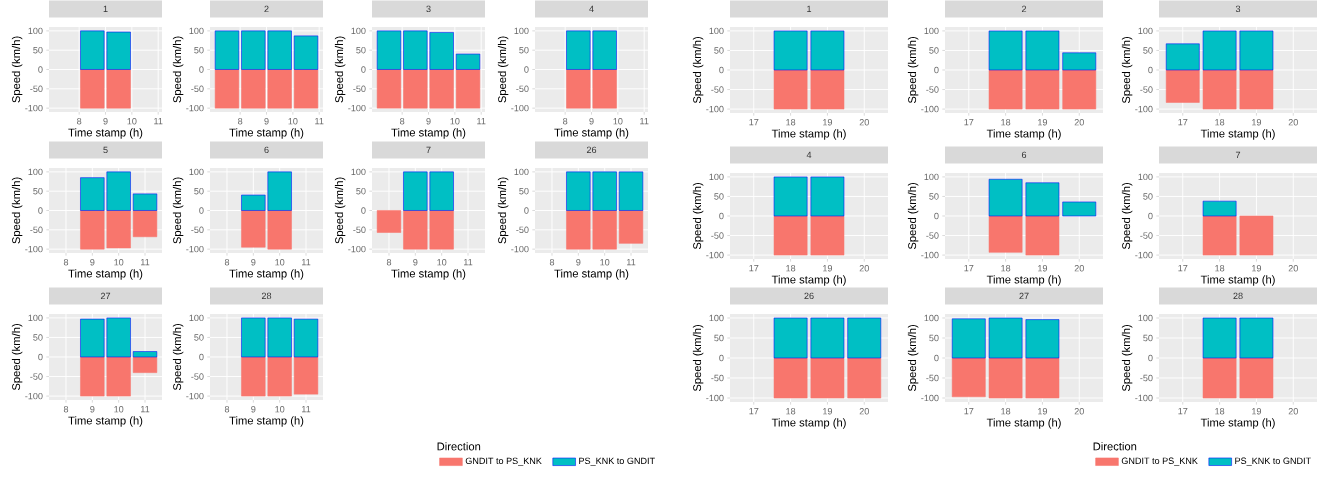 The image size is (1321, 479). Describe the element at coordinates (1238, 9) in the screenshot. I see `chart-title: 3` at that location.